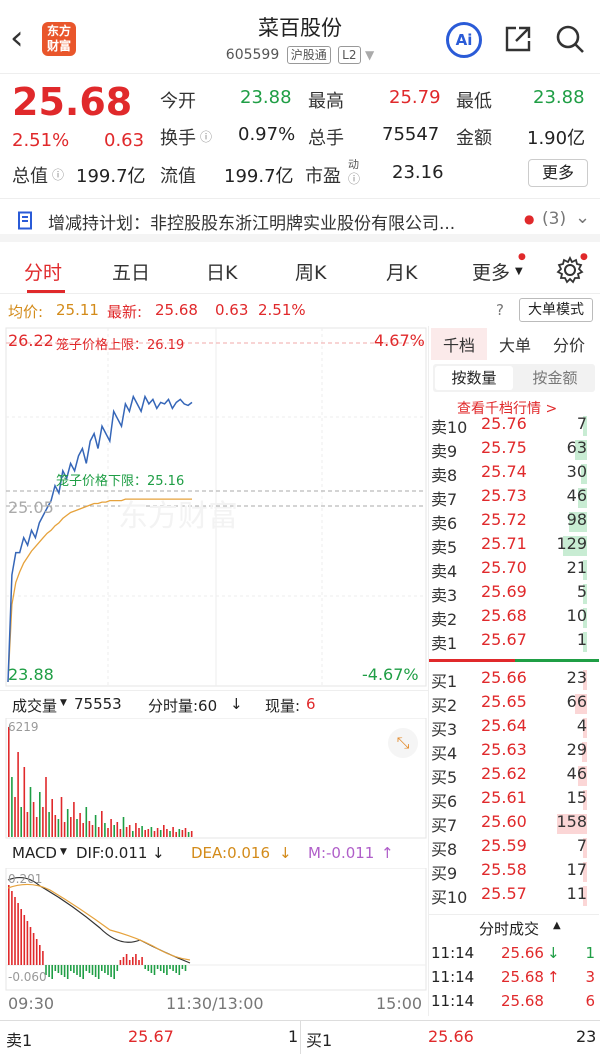 Image resolution: width=600 pixels, height=1054 pixels. What do you see at coordinates (514, 426) in the screenshot?
I see `ask-row: 卖10 25.76 7` at bounding box center [514, 426].